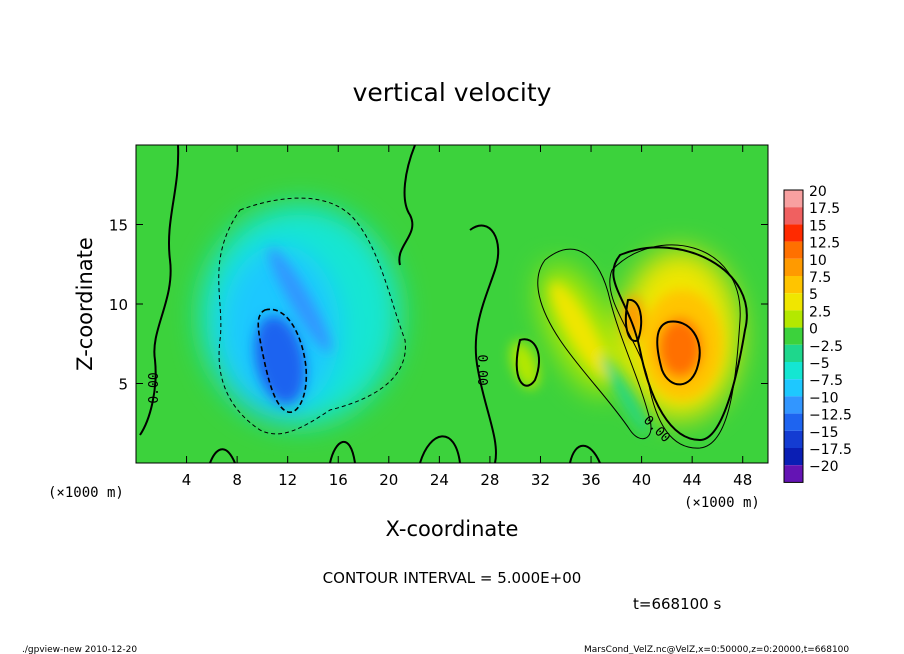 This screenshot has height=654, width=904. I want to click on colorbar-label: 2.5, so click(820, 312).